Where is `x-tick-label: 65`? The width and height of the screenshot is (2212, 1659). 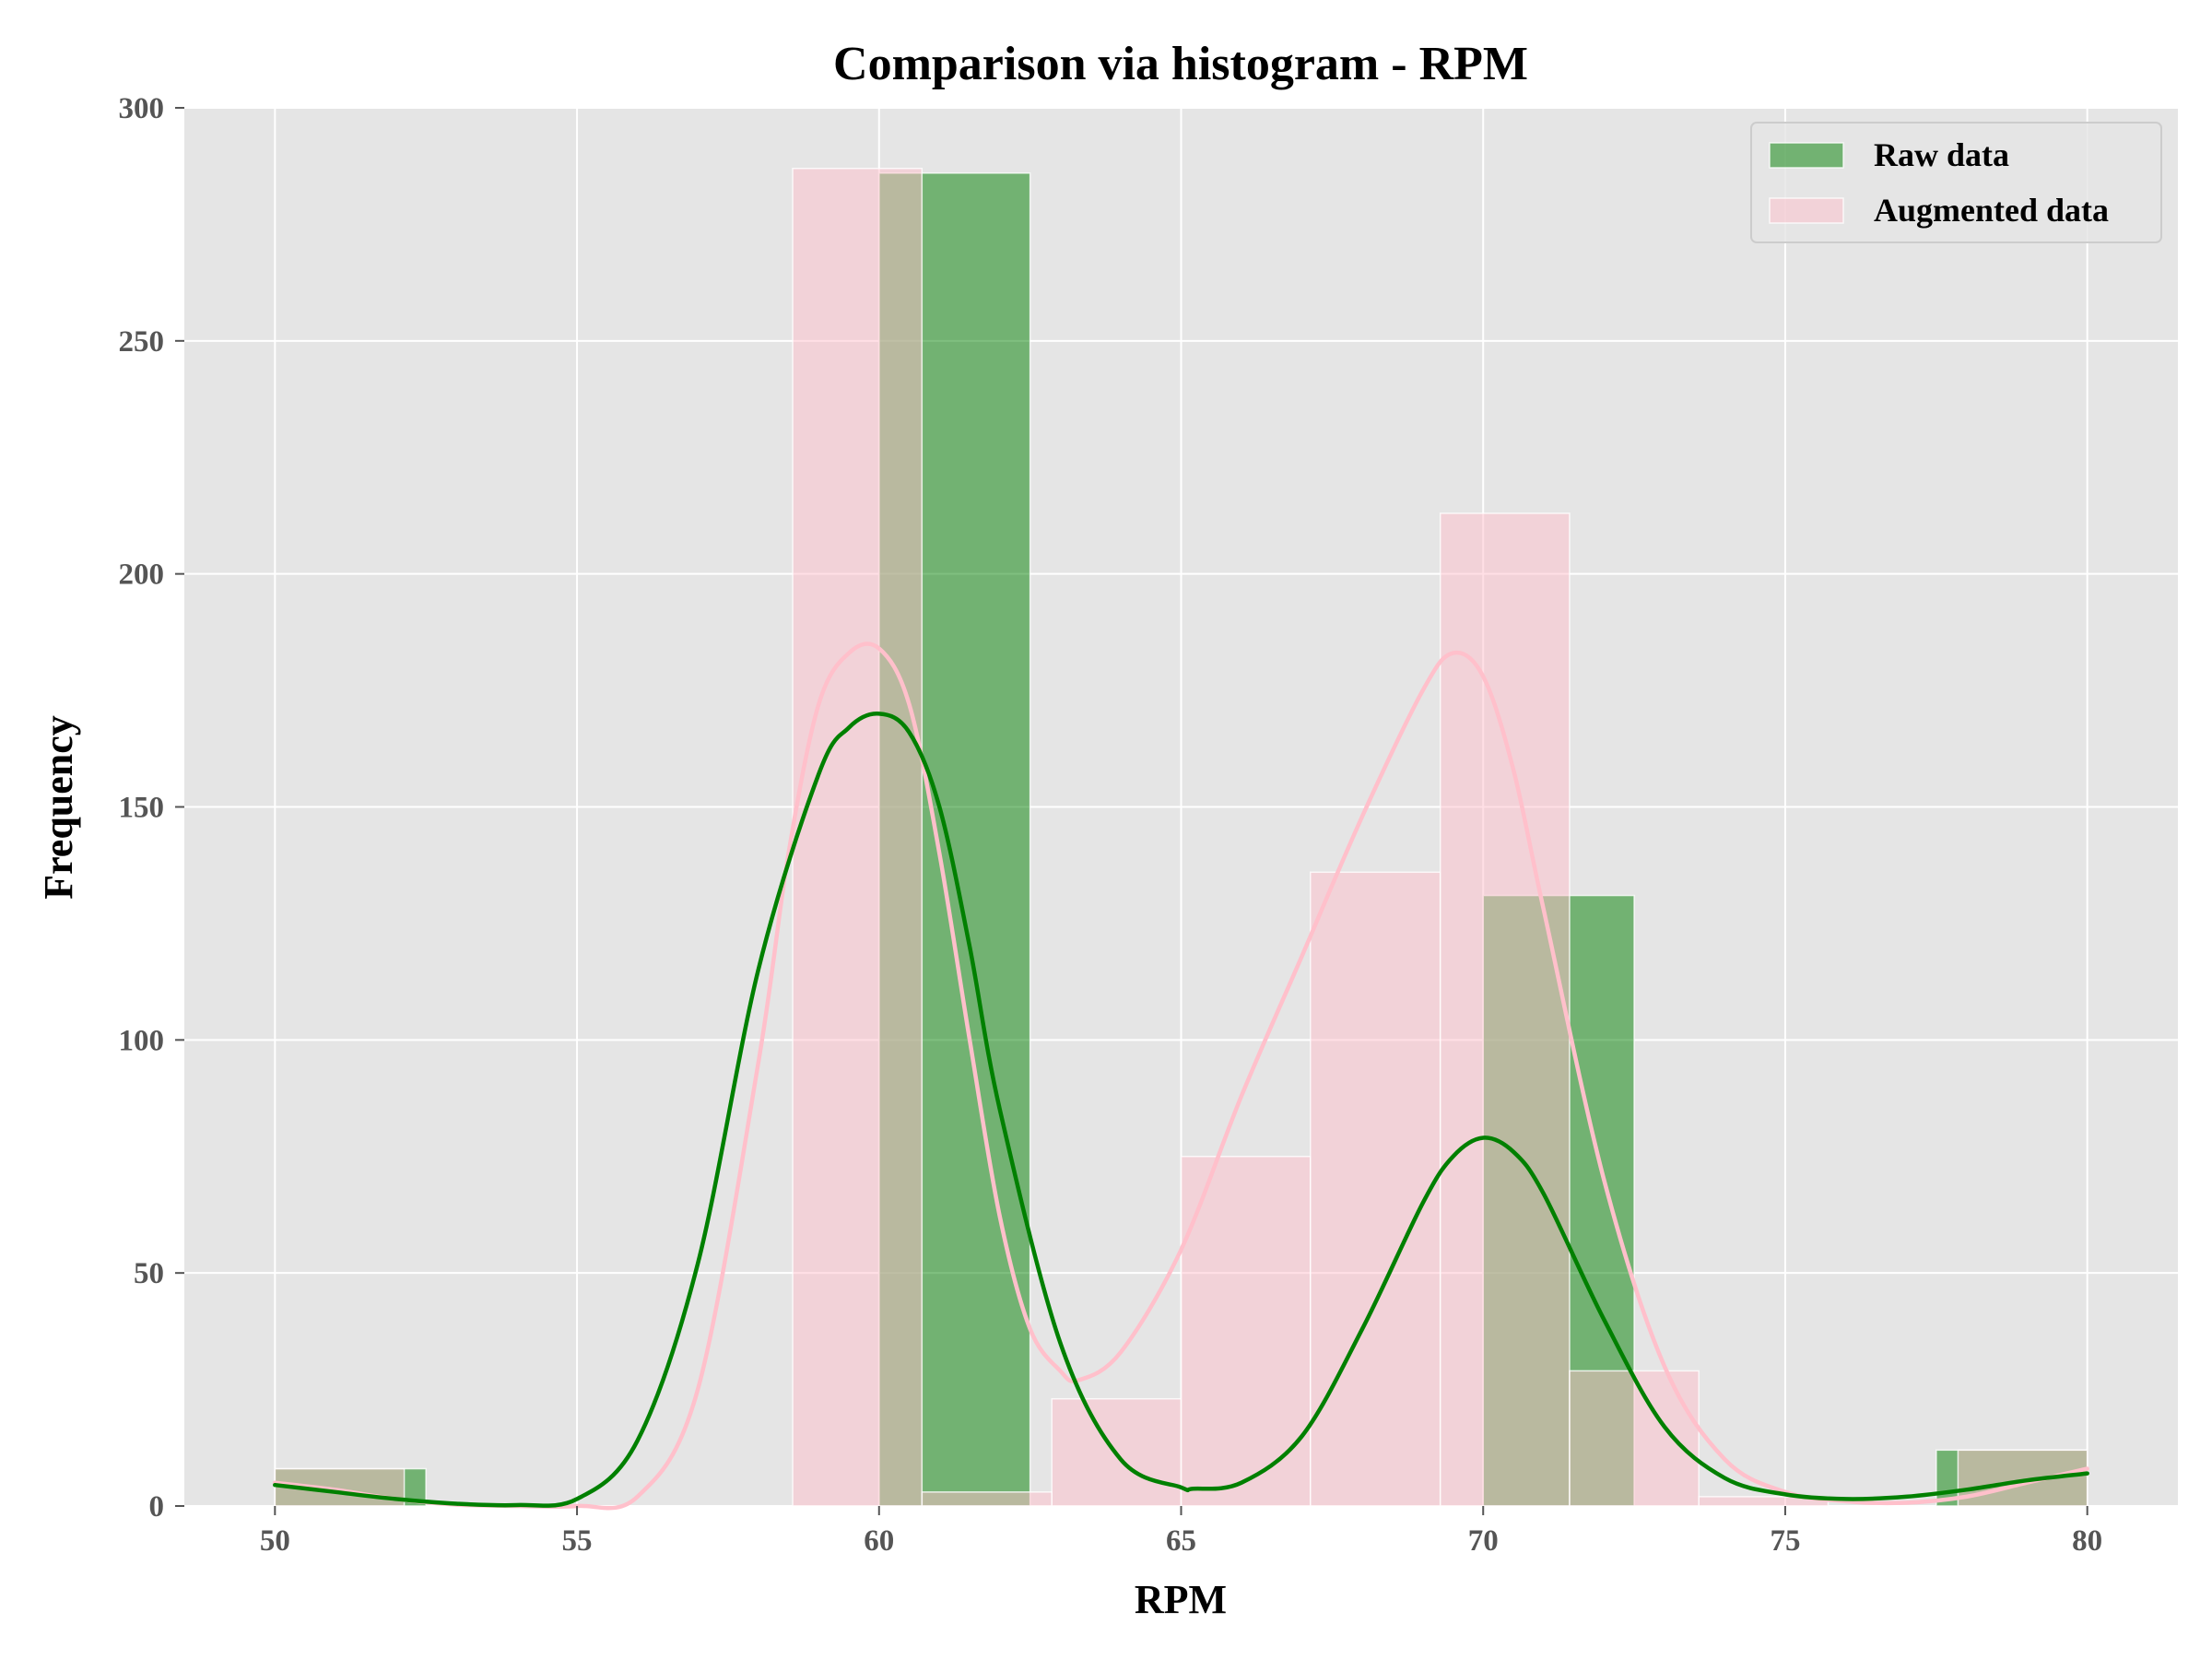
x-tick-label: 65 is located at coordinates (1181, 1541).